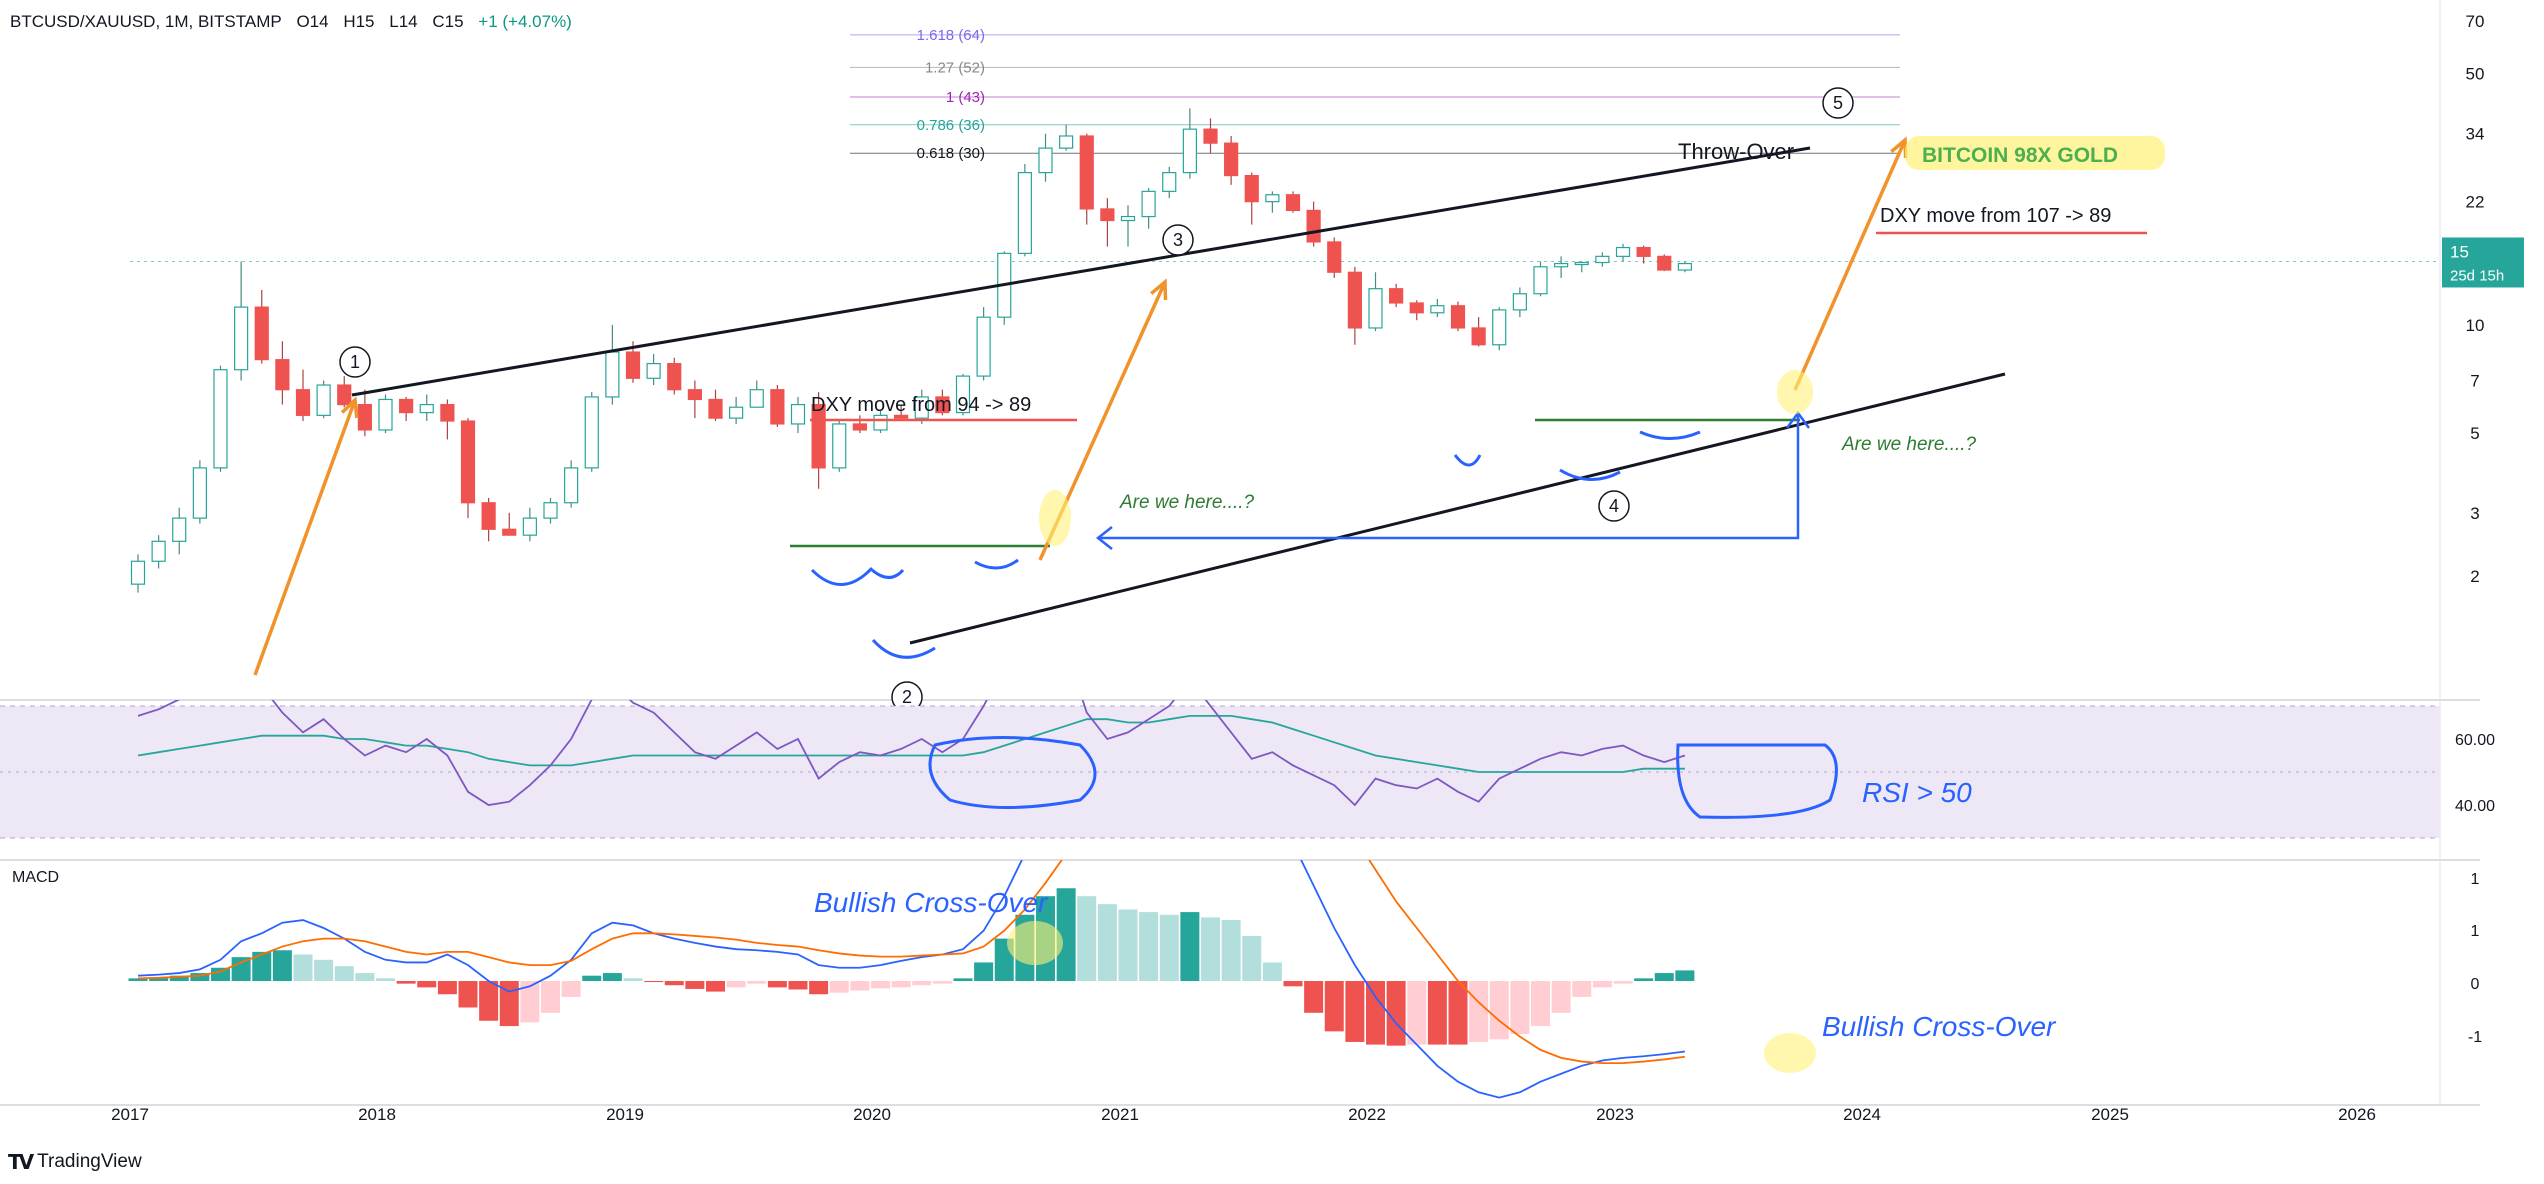 The image size is (2544, 1184). Describe the element at coordinates (1795, 392) in the screenshot. I see `highlight-2023` at that location.